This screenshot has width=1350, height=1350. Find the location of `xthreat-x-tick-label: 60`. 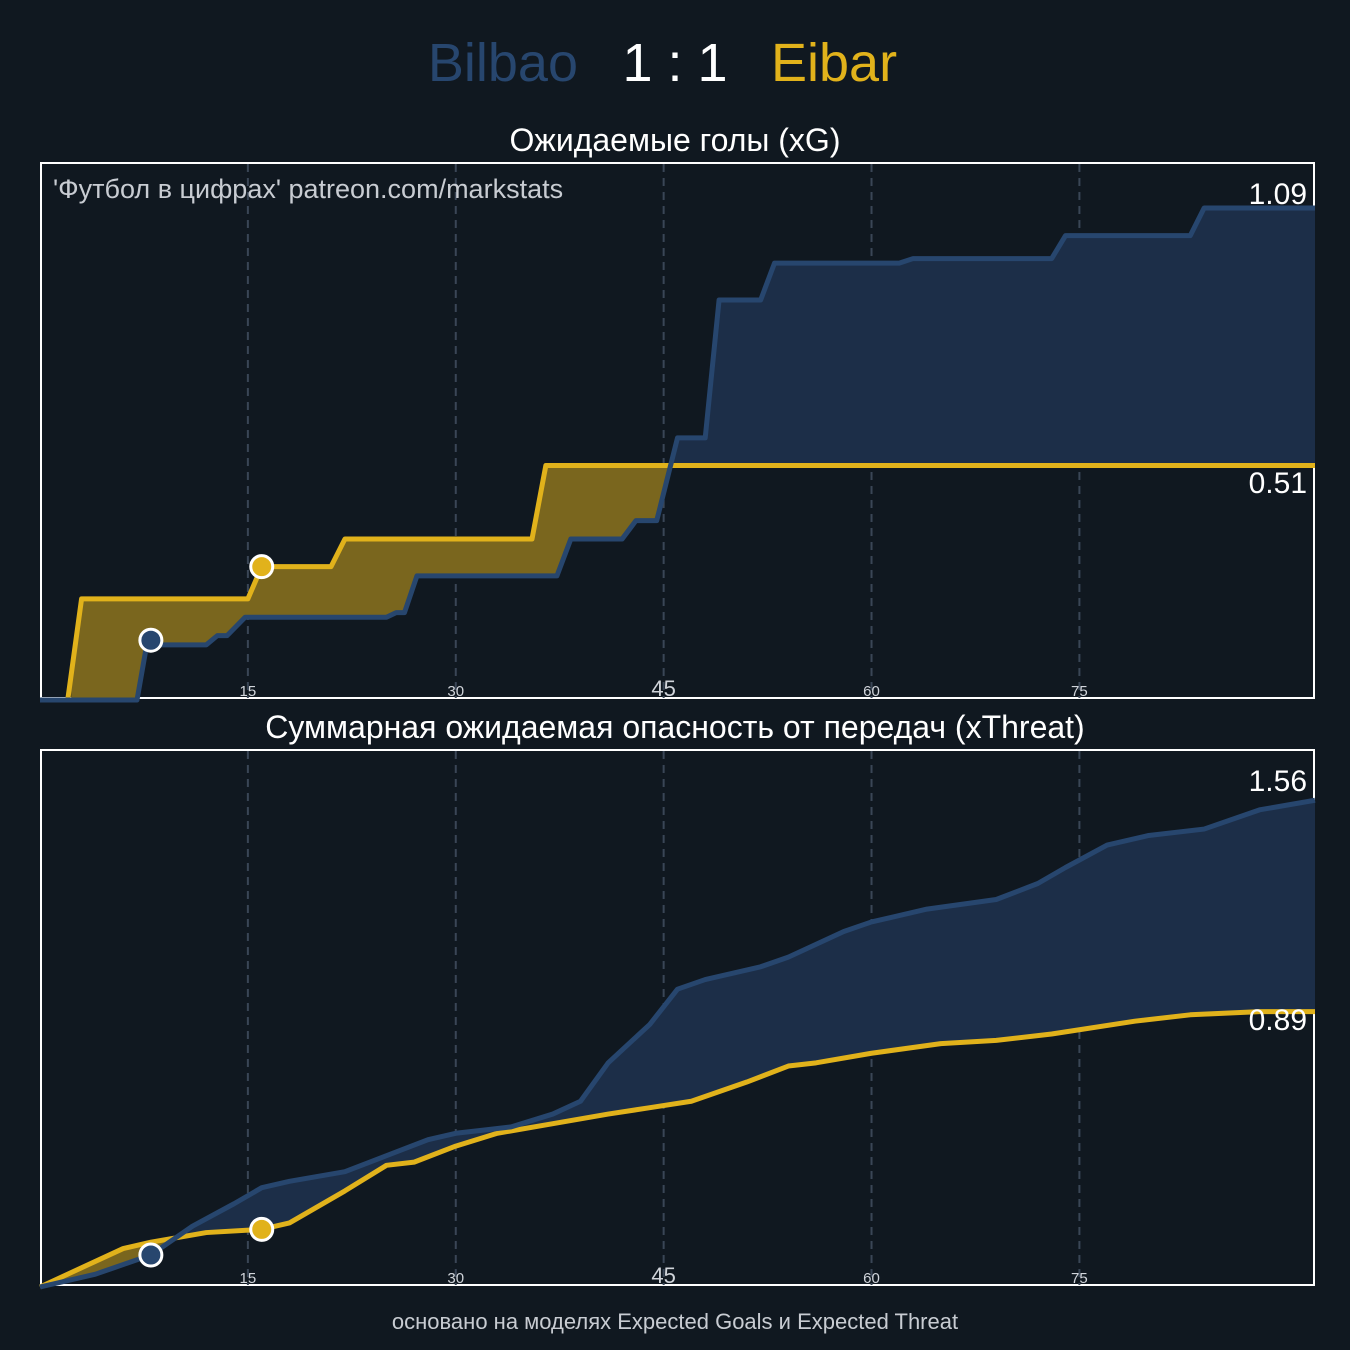

xthreat-x-tick-label: 60 is located at coordinates (871, 1278).